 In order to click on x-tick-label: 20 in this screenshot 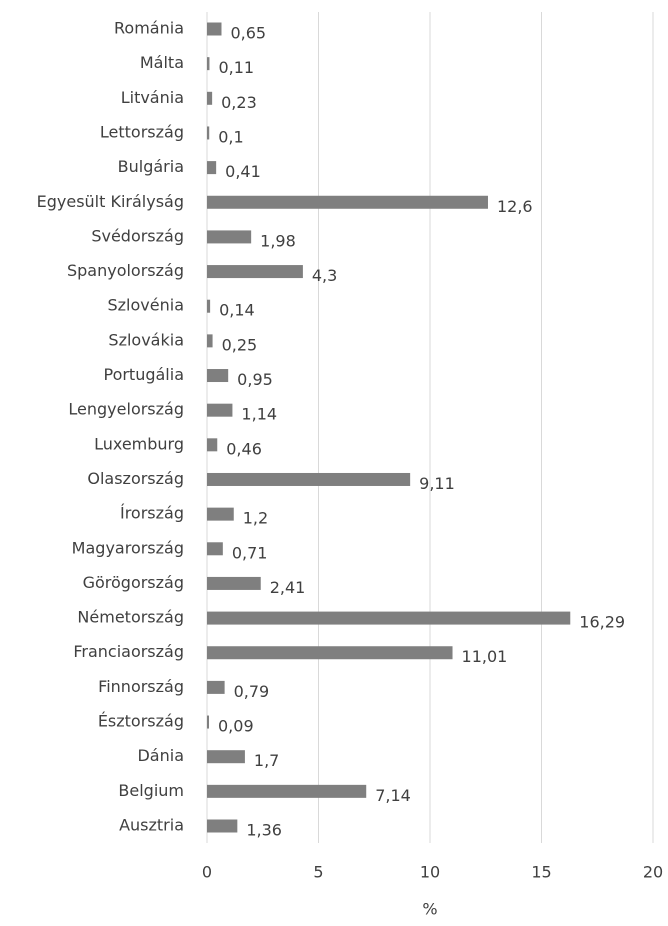, I will do `click(653, 872)`.